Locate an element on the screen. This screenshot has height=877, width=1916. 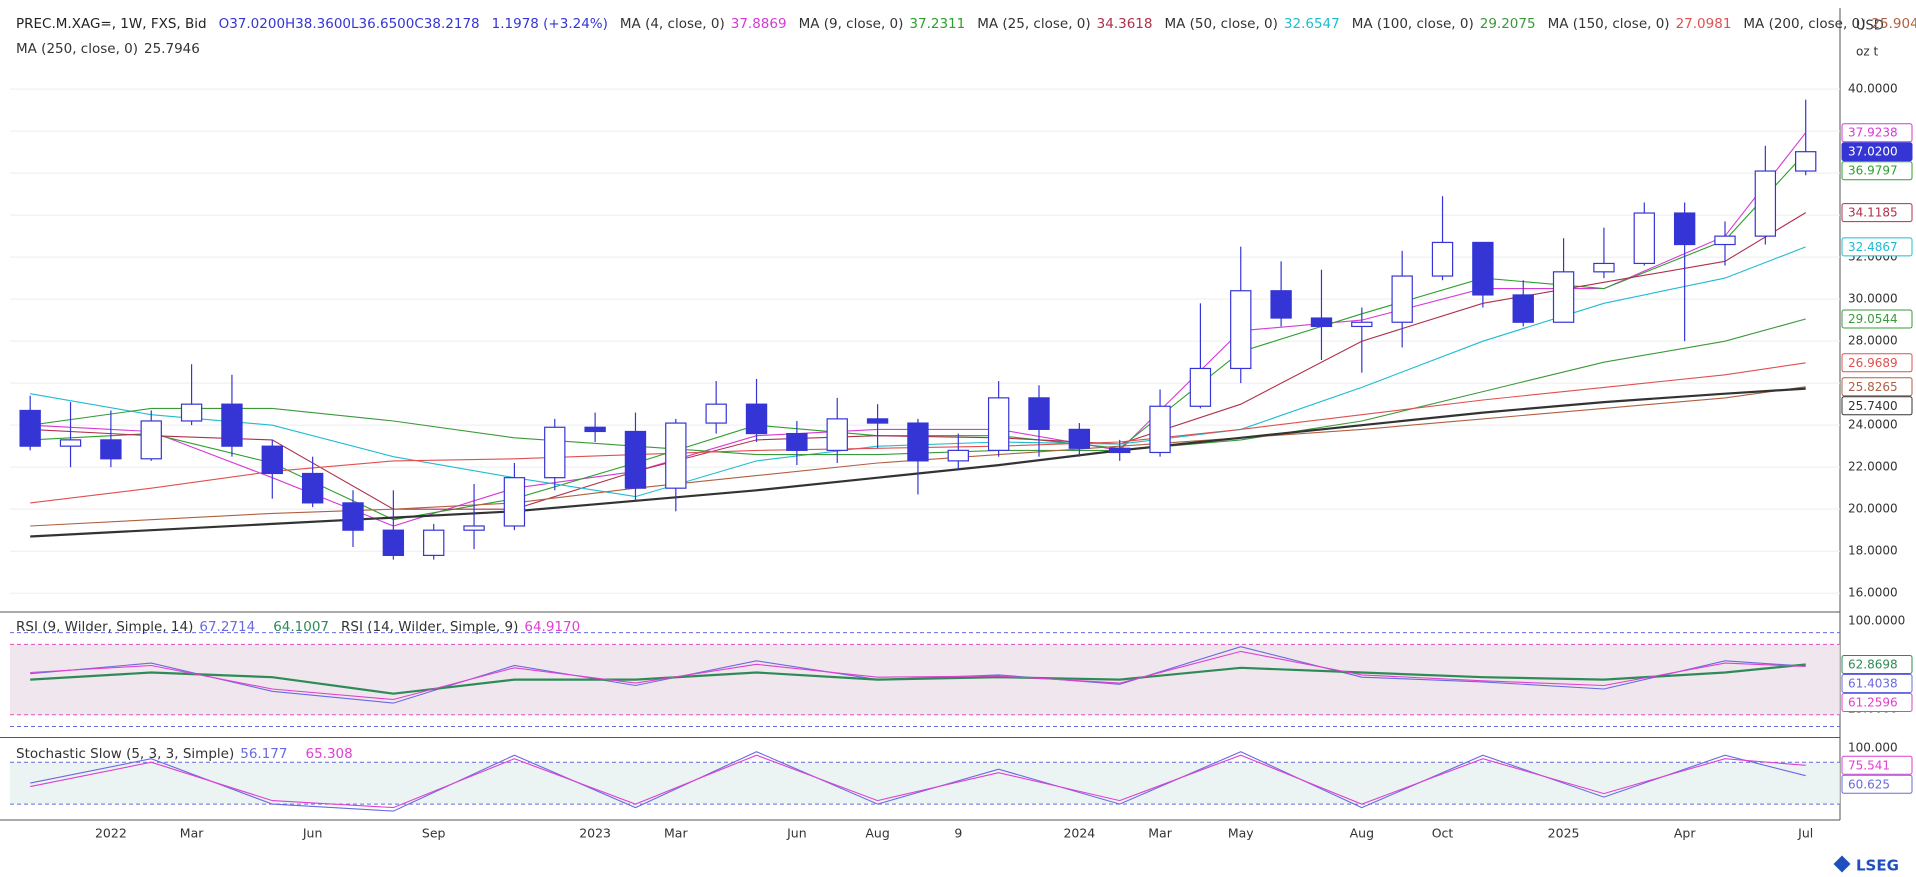
legend-value: 25.7946 is located at coordinates (172, 49).